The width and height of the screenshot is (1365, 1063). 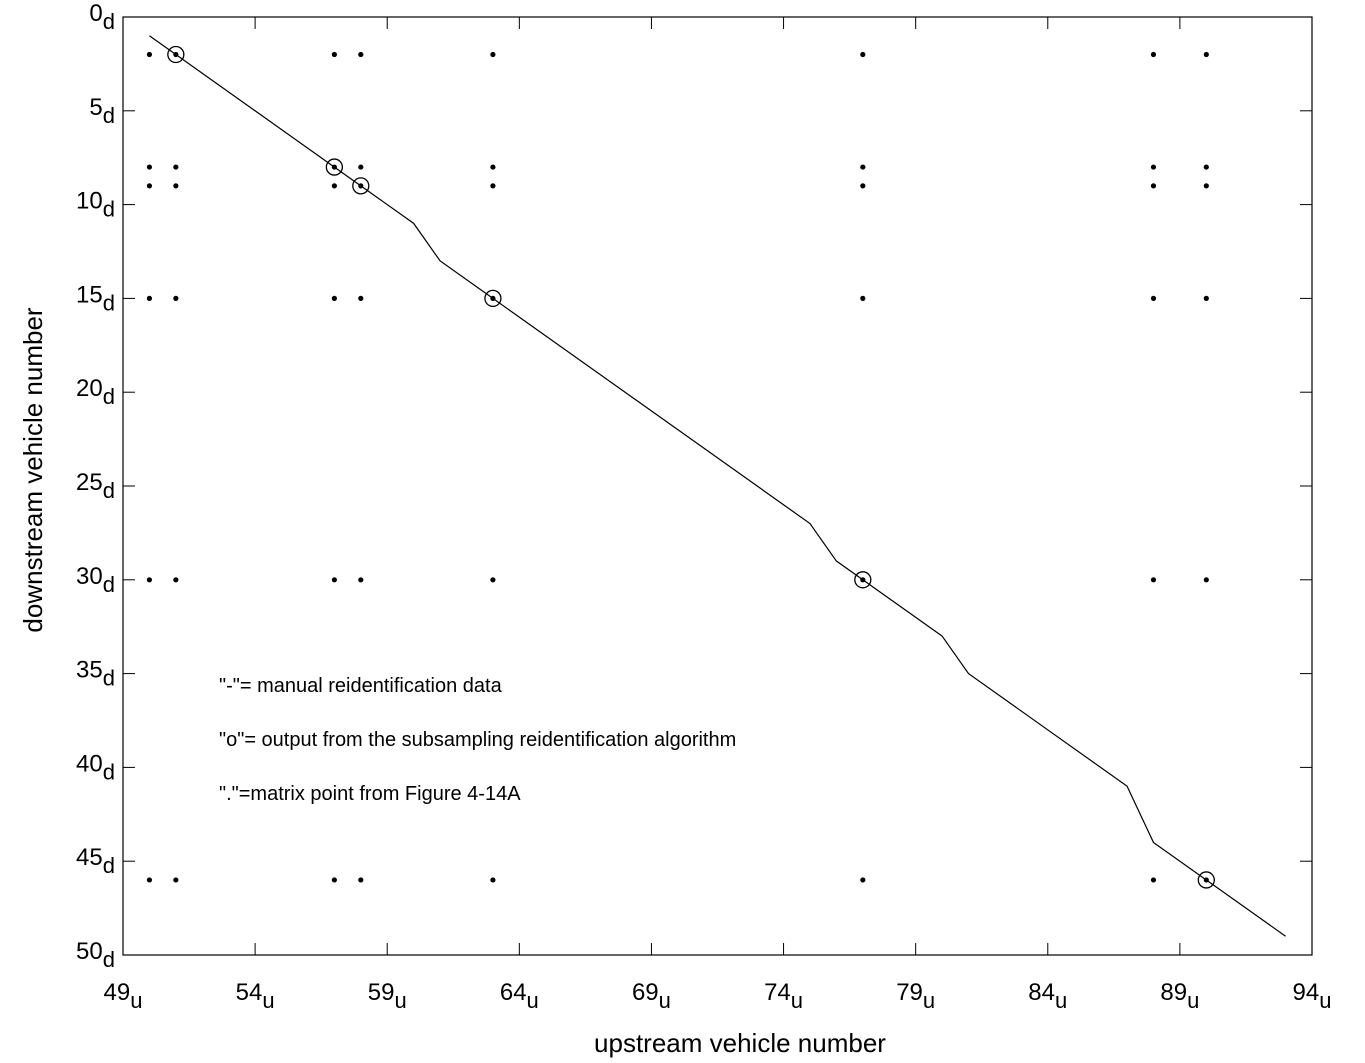 What do you see at coordinates (102, 17) in the screenshot?
I see `y-tick-label: 0d` at bounding box center [102, 17].